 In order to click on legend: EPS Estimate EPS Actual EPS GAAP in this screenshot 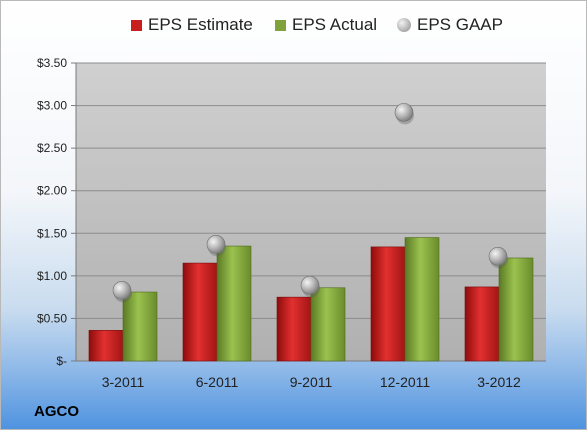, I will do `click(294, 30)`.